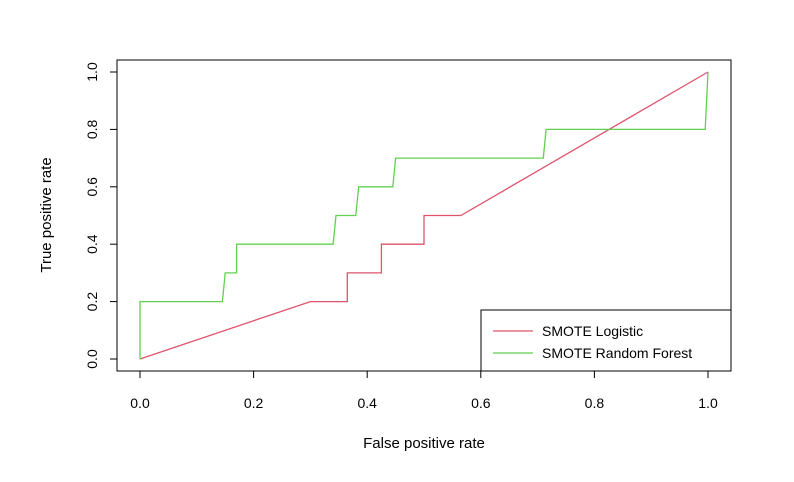 This screenshot has height=482, width=794. I want to click on y-tick-label: 0.4, so click(92, 244).